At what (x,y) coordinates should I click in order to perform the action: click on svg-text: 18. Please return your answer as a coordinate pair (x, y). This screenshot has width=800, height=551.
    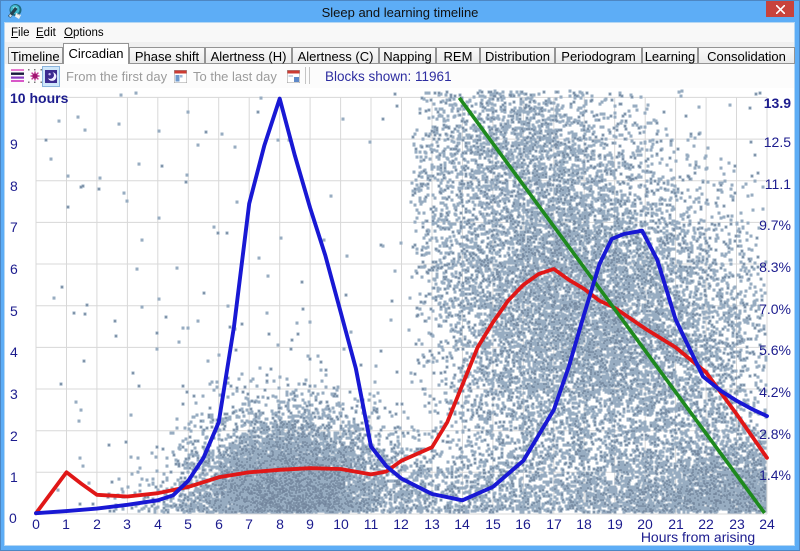
    Looking at the image, I should click on (584, 524).